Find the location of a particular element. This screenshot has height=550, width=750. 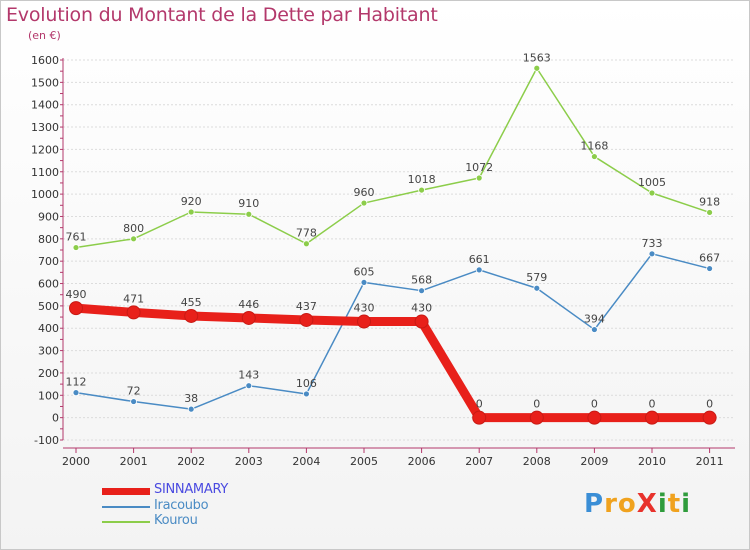

data-label-iracoubo: 112 is located at coordinates (76, 382).